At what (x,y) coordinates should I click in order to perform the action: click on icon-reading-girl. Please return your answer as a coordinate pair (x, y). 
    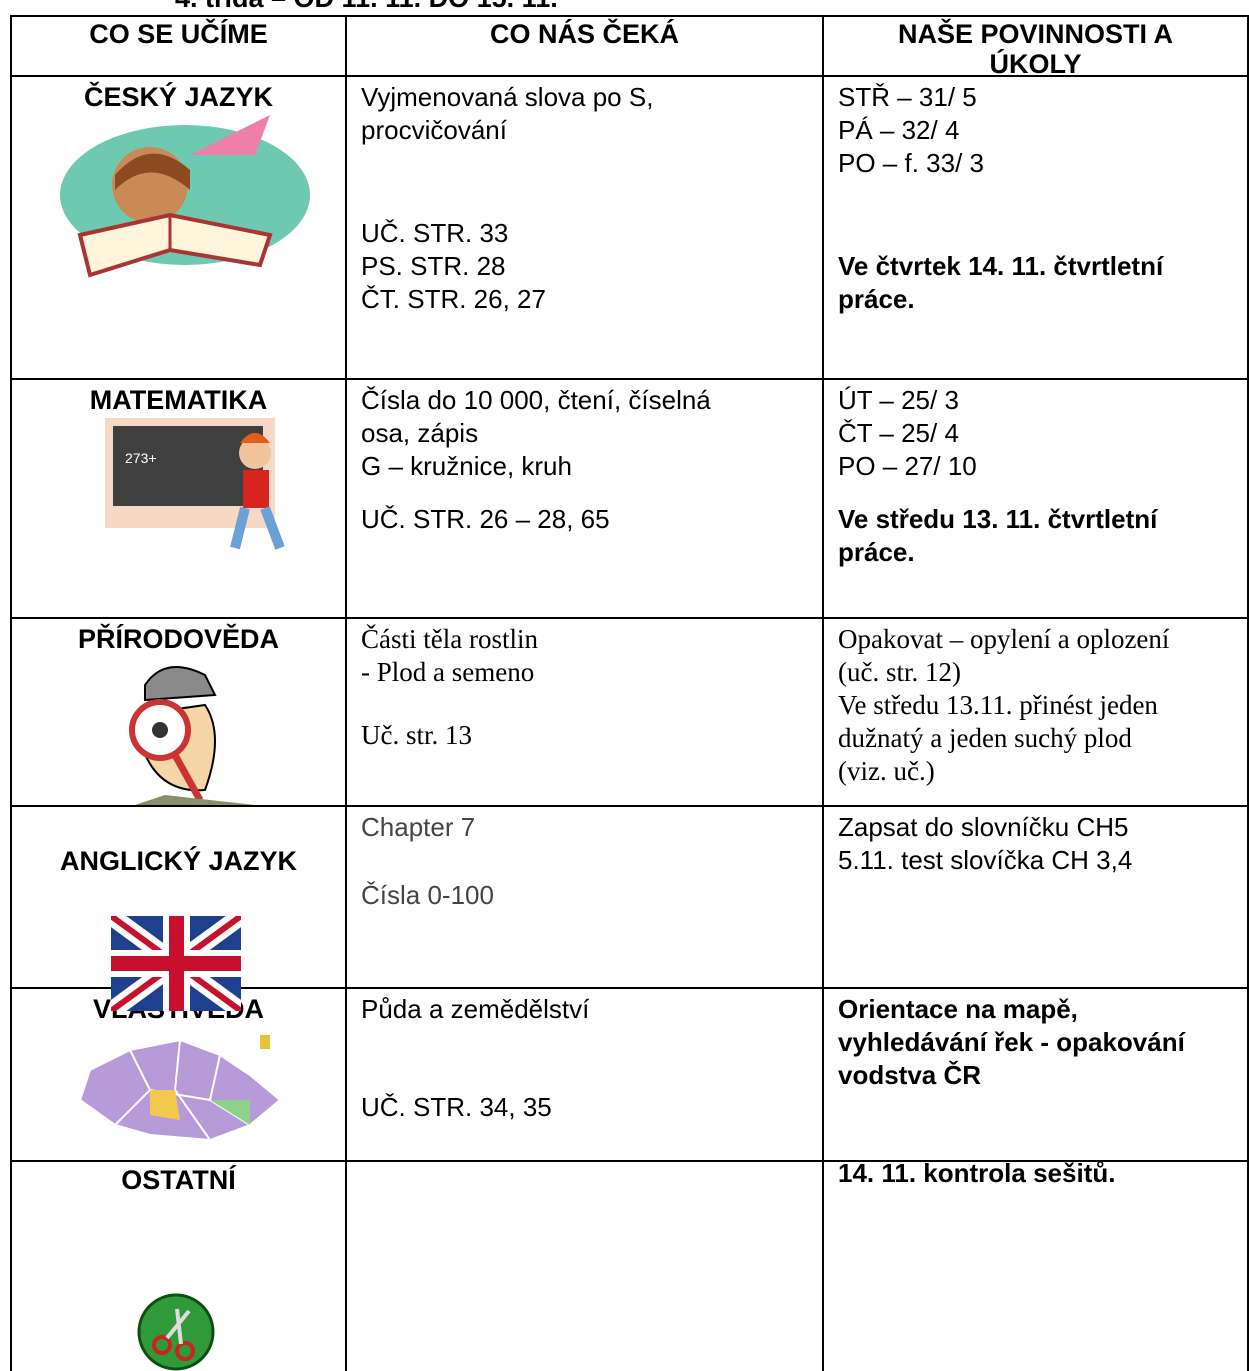
    Looking at the image, I should click on (185, 196).